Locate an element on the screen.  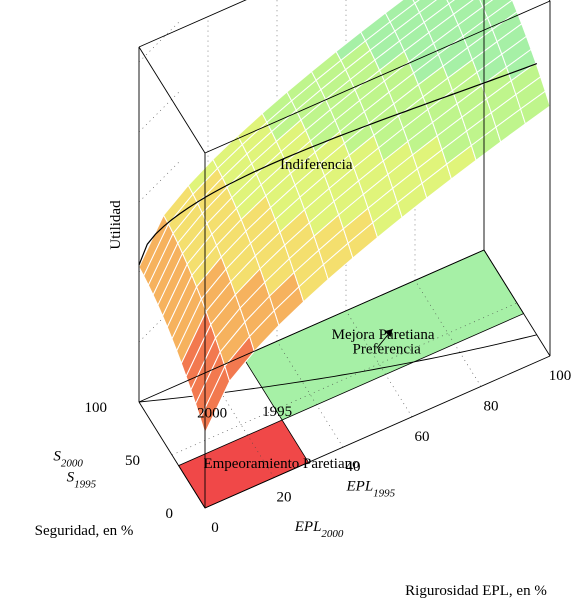
x-tick-label: 100 is located at coordinates (560, 376).